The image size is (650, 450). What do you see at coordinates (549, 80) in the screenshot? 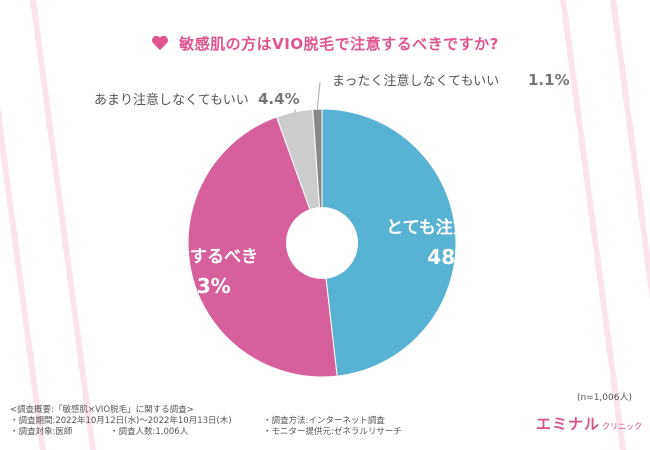
I see `slice-value-label: 1.1%` at bounding box center [549, 80].